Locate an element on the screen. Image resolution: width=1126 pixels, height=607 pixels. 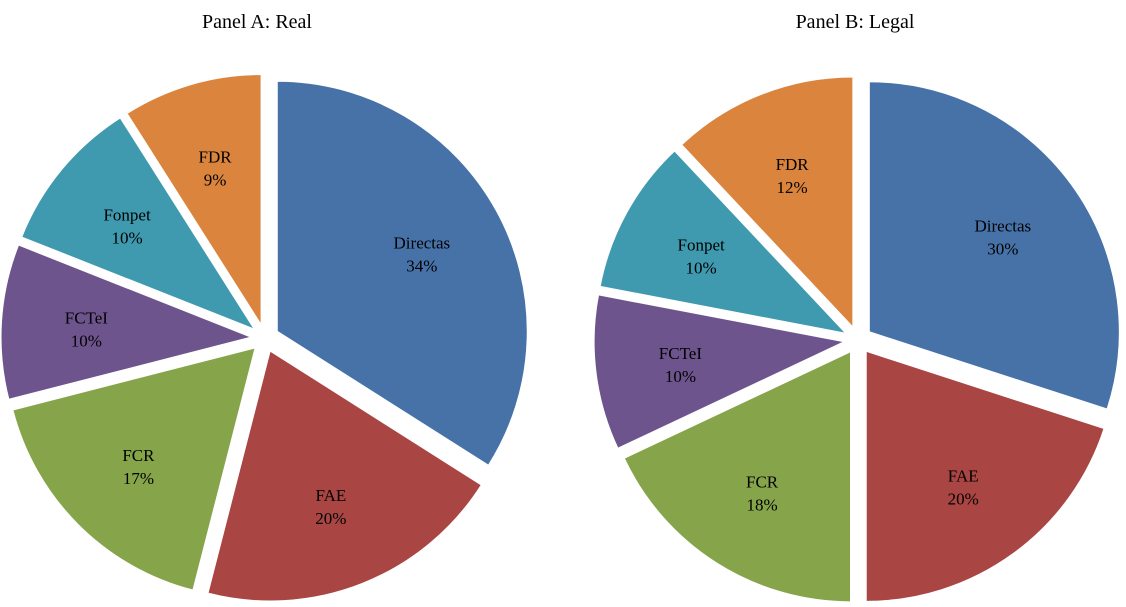
slice-label: FDR 12% is located at coordinates (793, 176).